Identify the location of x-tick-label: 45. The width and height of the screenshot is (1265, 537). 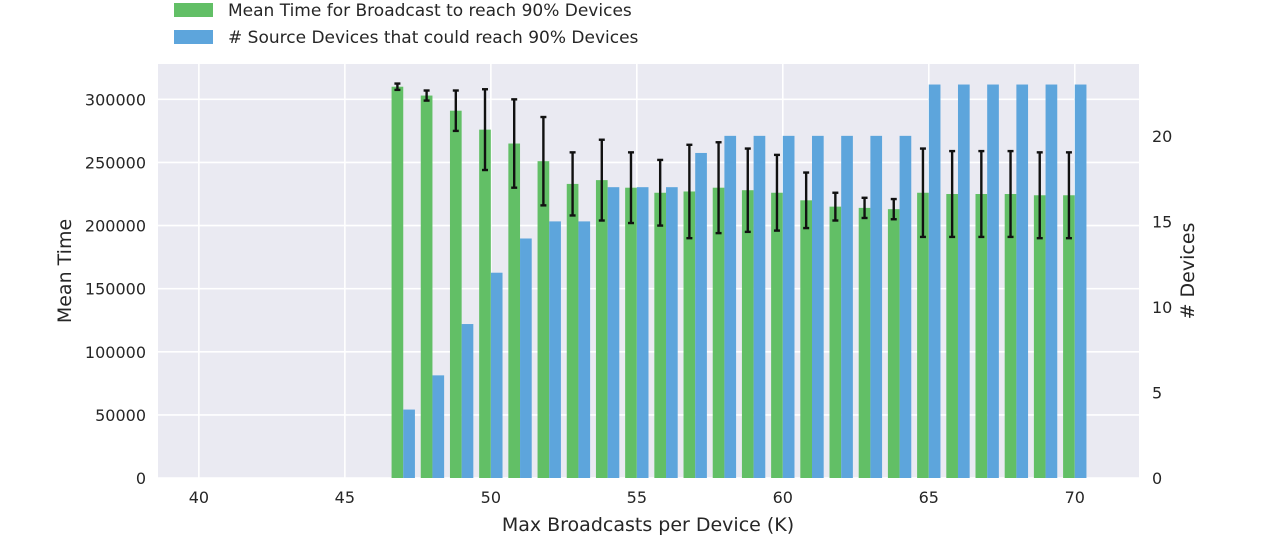
(345, 497).